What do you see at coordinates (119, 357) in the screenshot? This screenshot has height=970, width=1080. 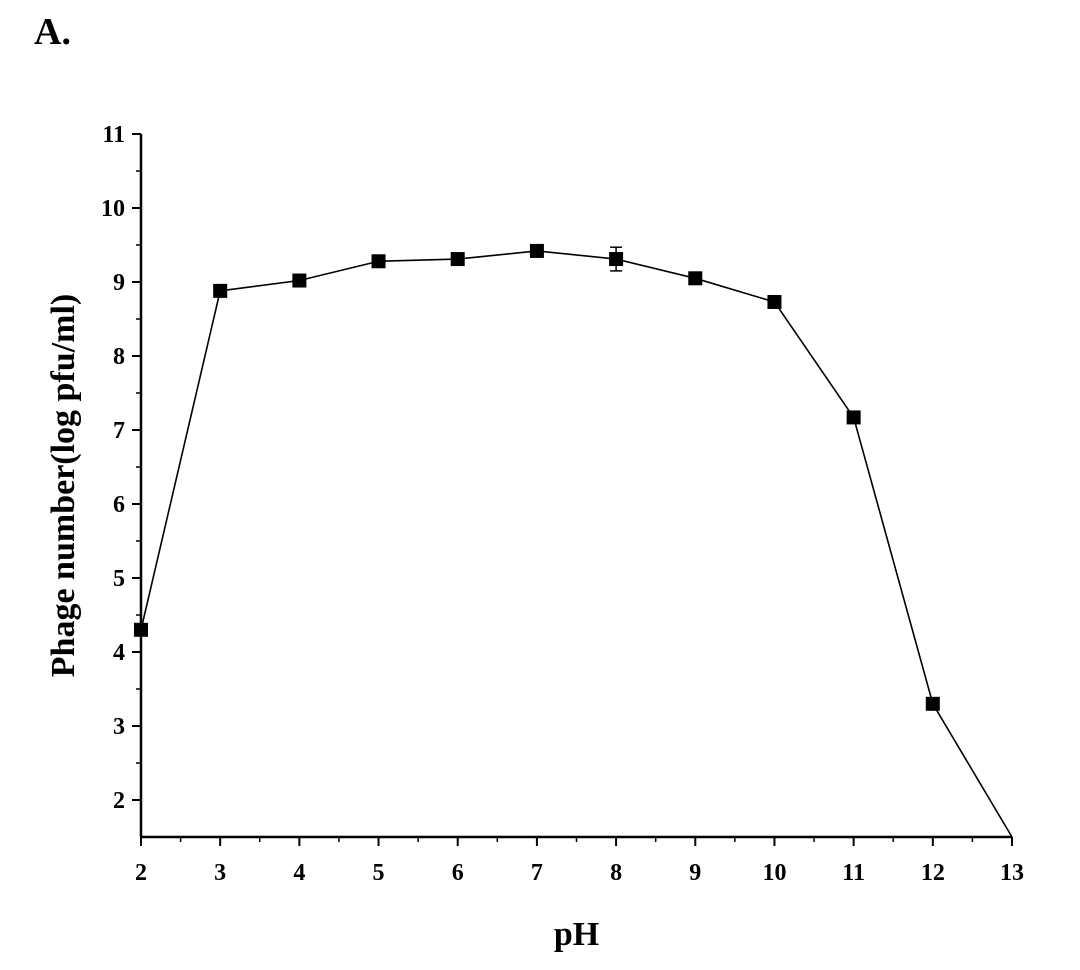 I see `y-tick-label: 8` at bounding box center [119, 357].